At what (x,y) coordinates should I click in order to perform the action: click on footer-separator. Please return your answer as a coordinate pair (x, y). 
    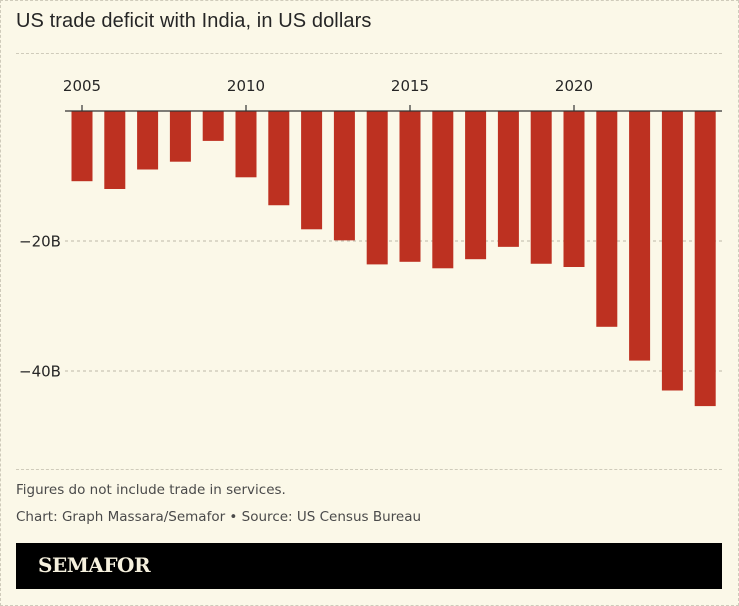
    Looking at the image, I should click on (369, 469).